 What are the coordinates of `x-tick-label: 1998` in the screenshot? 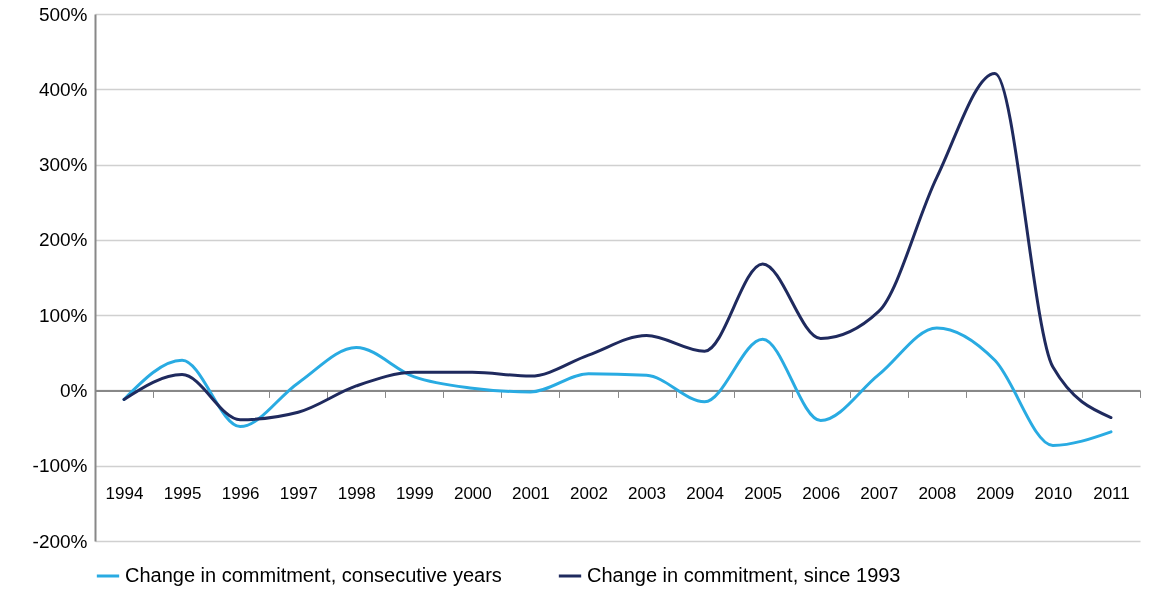 It's located at (356, 493).